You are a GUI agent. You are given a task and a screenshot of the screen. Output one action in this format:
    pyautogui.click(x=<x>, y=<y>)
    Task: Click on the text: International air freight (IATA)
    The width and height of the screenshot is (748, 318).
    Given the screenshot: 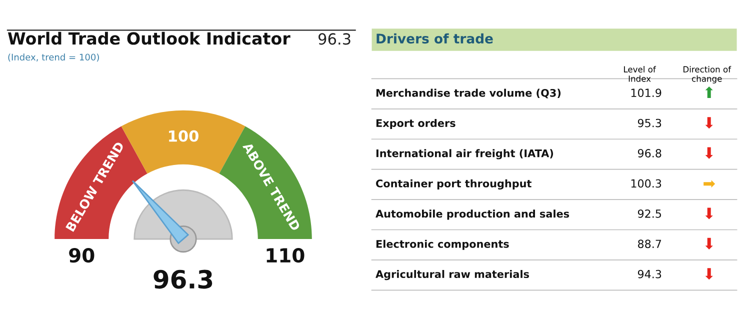 What is the action you would take?
    pyautogui.click(x=465, y=154)
    